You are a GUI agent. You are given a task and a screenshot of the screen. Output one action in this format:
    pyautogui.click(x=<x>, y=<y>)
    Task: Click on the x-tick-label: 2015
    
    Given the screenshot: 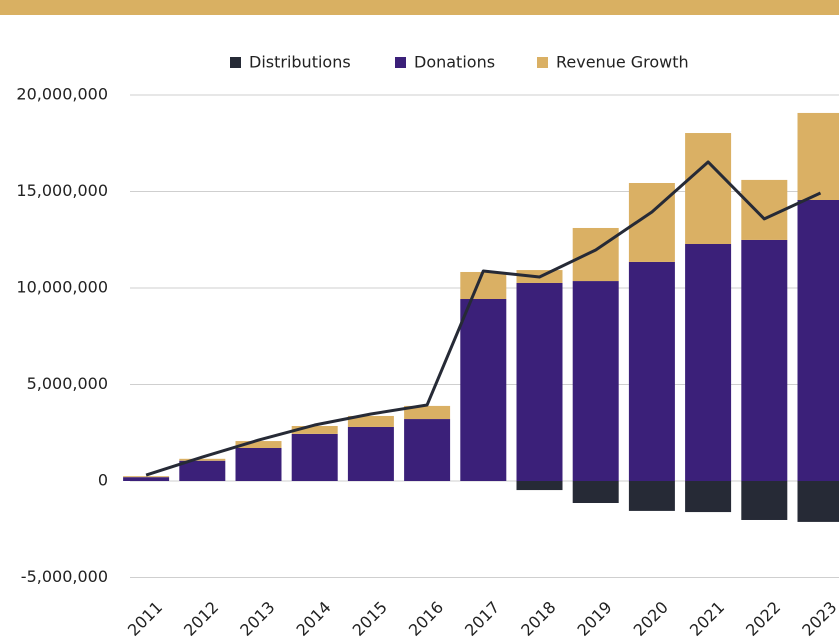 What is the action you would take?
    pyautogui.click(x=370, y=617)
    